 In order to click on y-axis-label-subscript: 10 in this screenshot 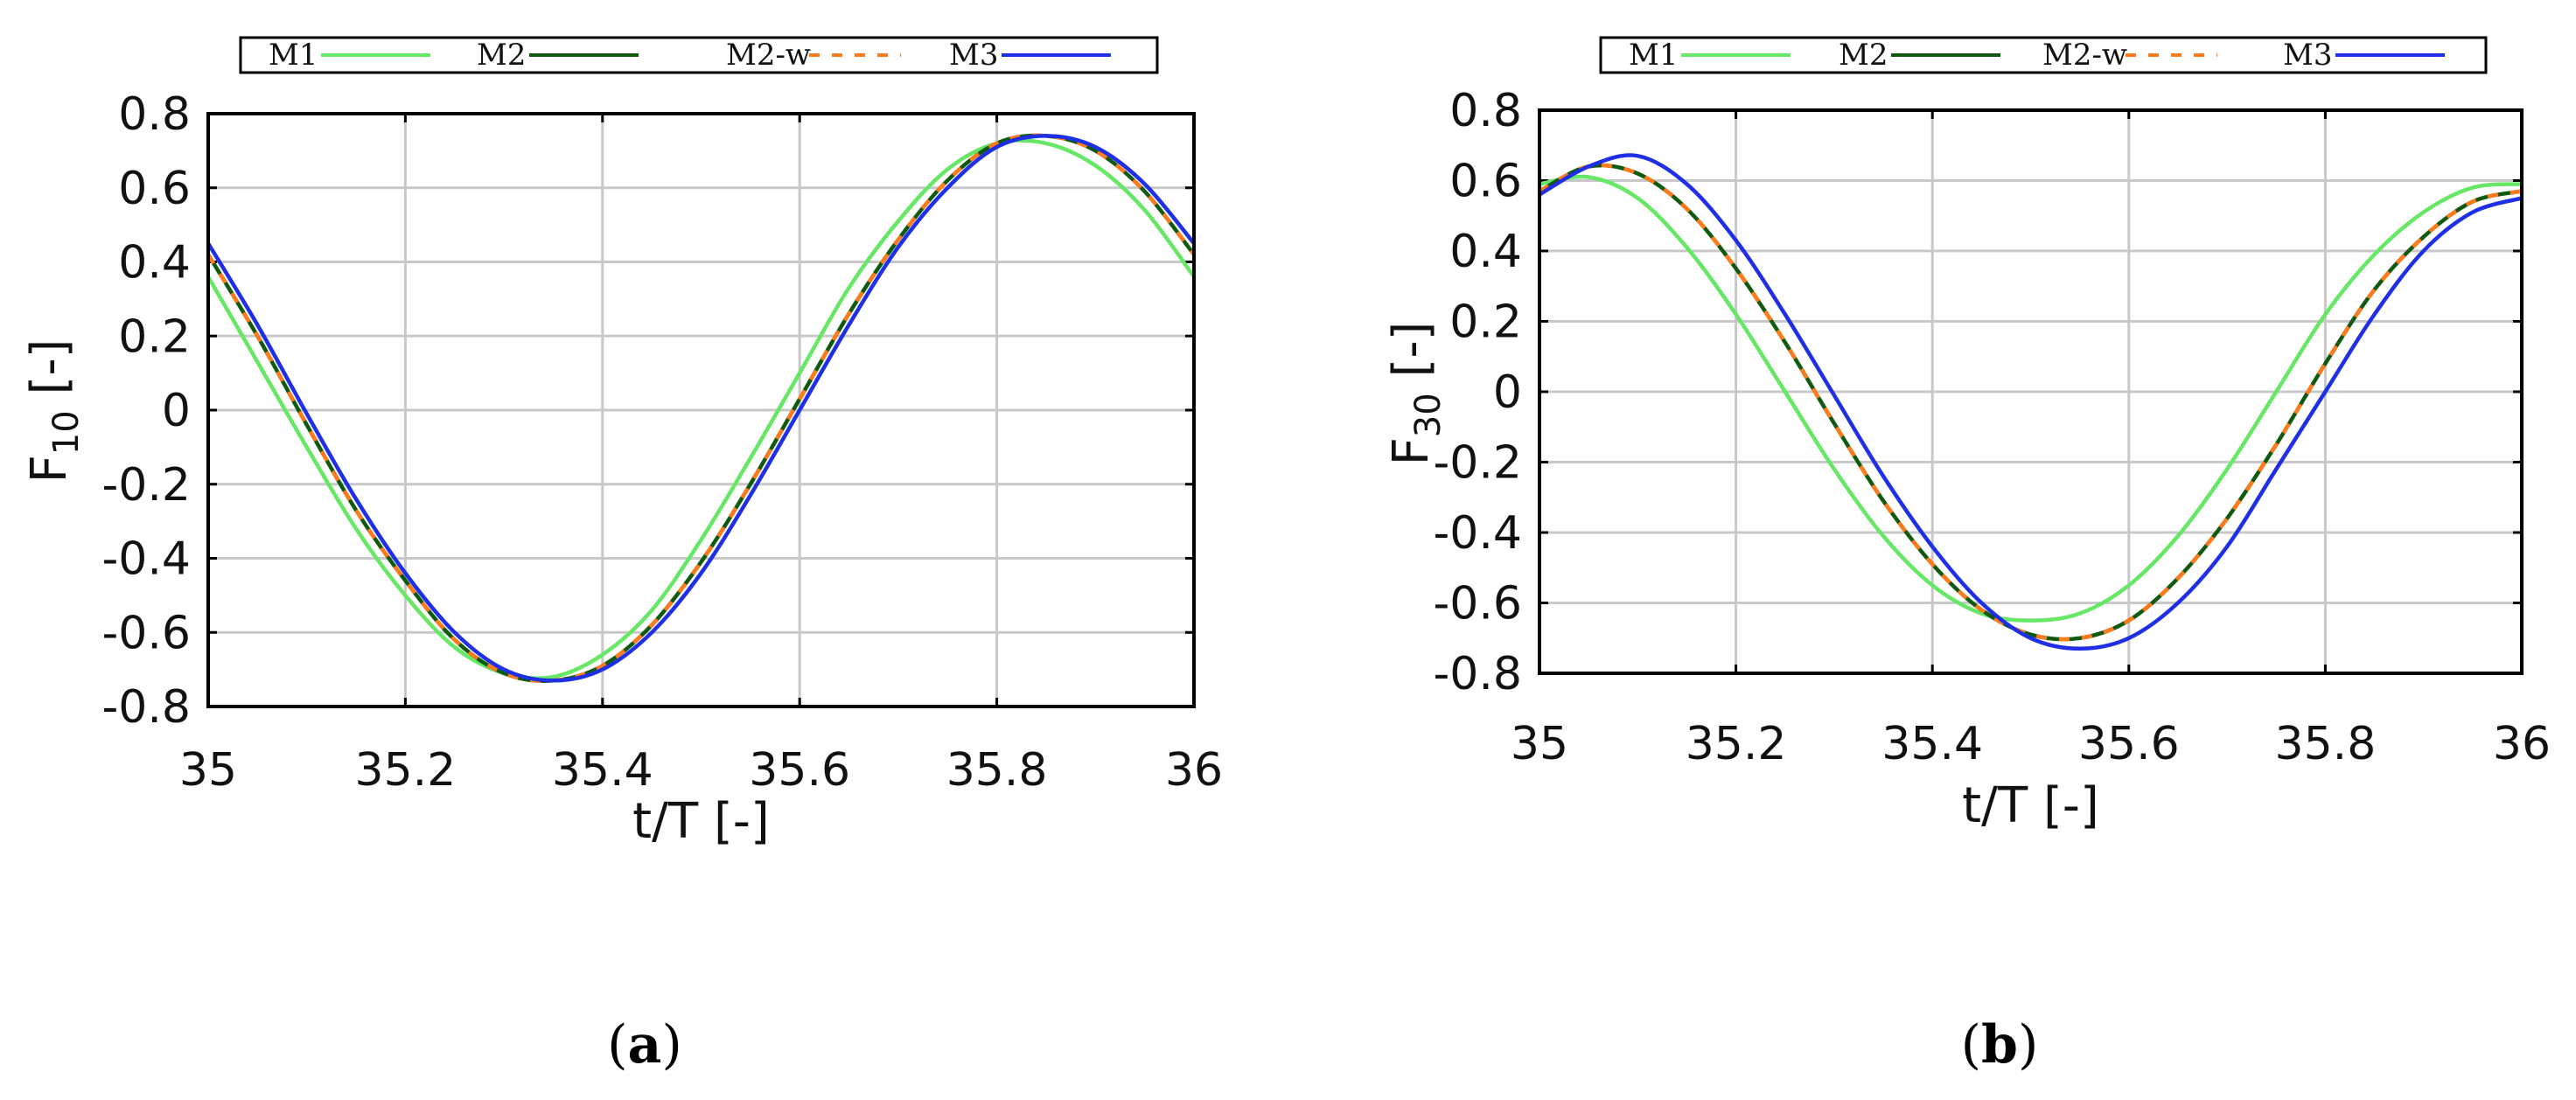, I will do `click(66, 432)`.